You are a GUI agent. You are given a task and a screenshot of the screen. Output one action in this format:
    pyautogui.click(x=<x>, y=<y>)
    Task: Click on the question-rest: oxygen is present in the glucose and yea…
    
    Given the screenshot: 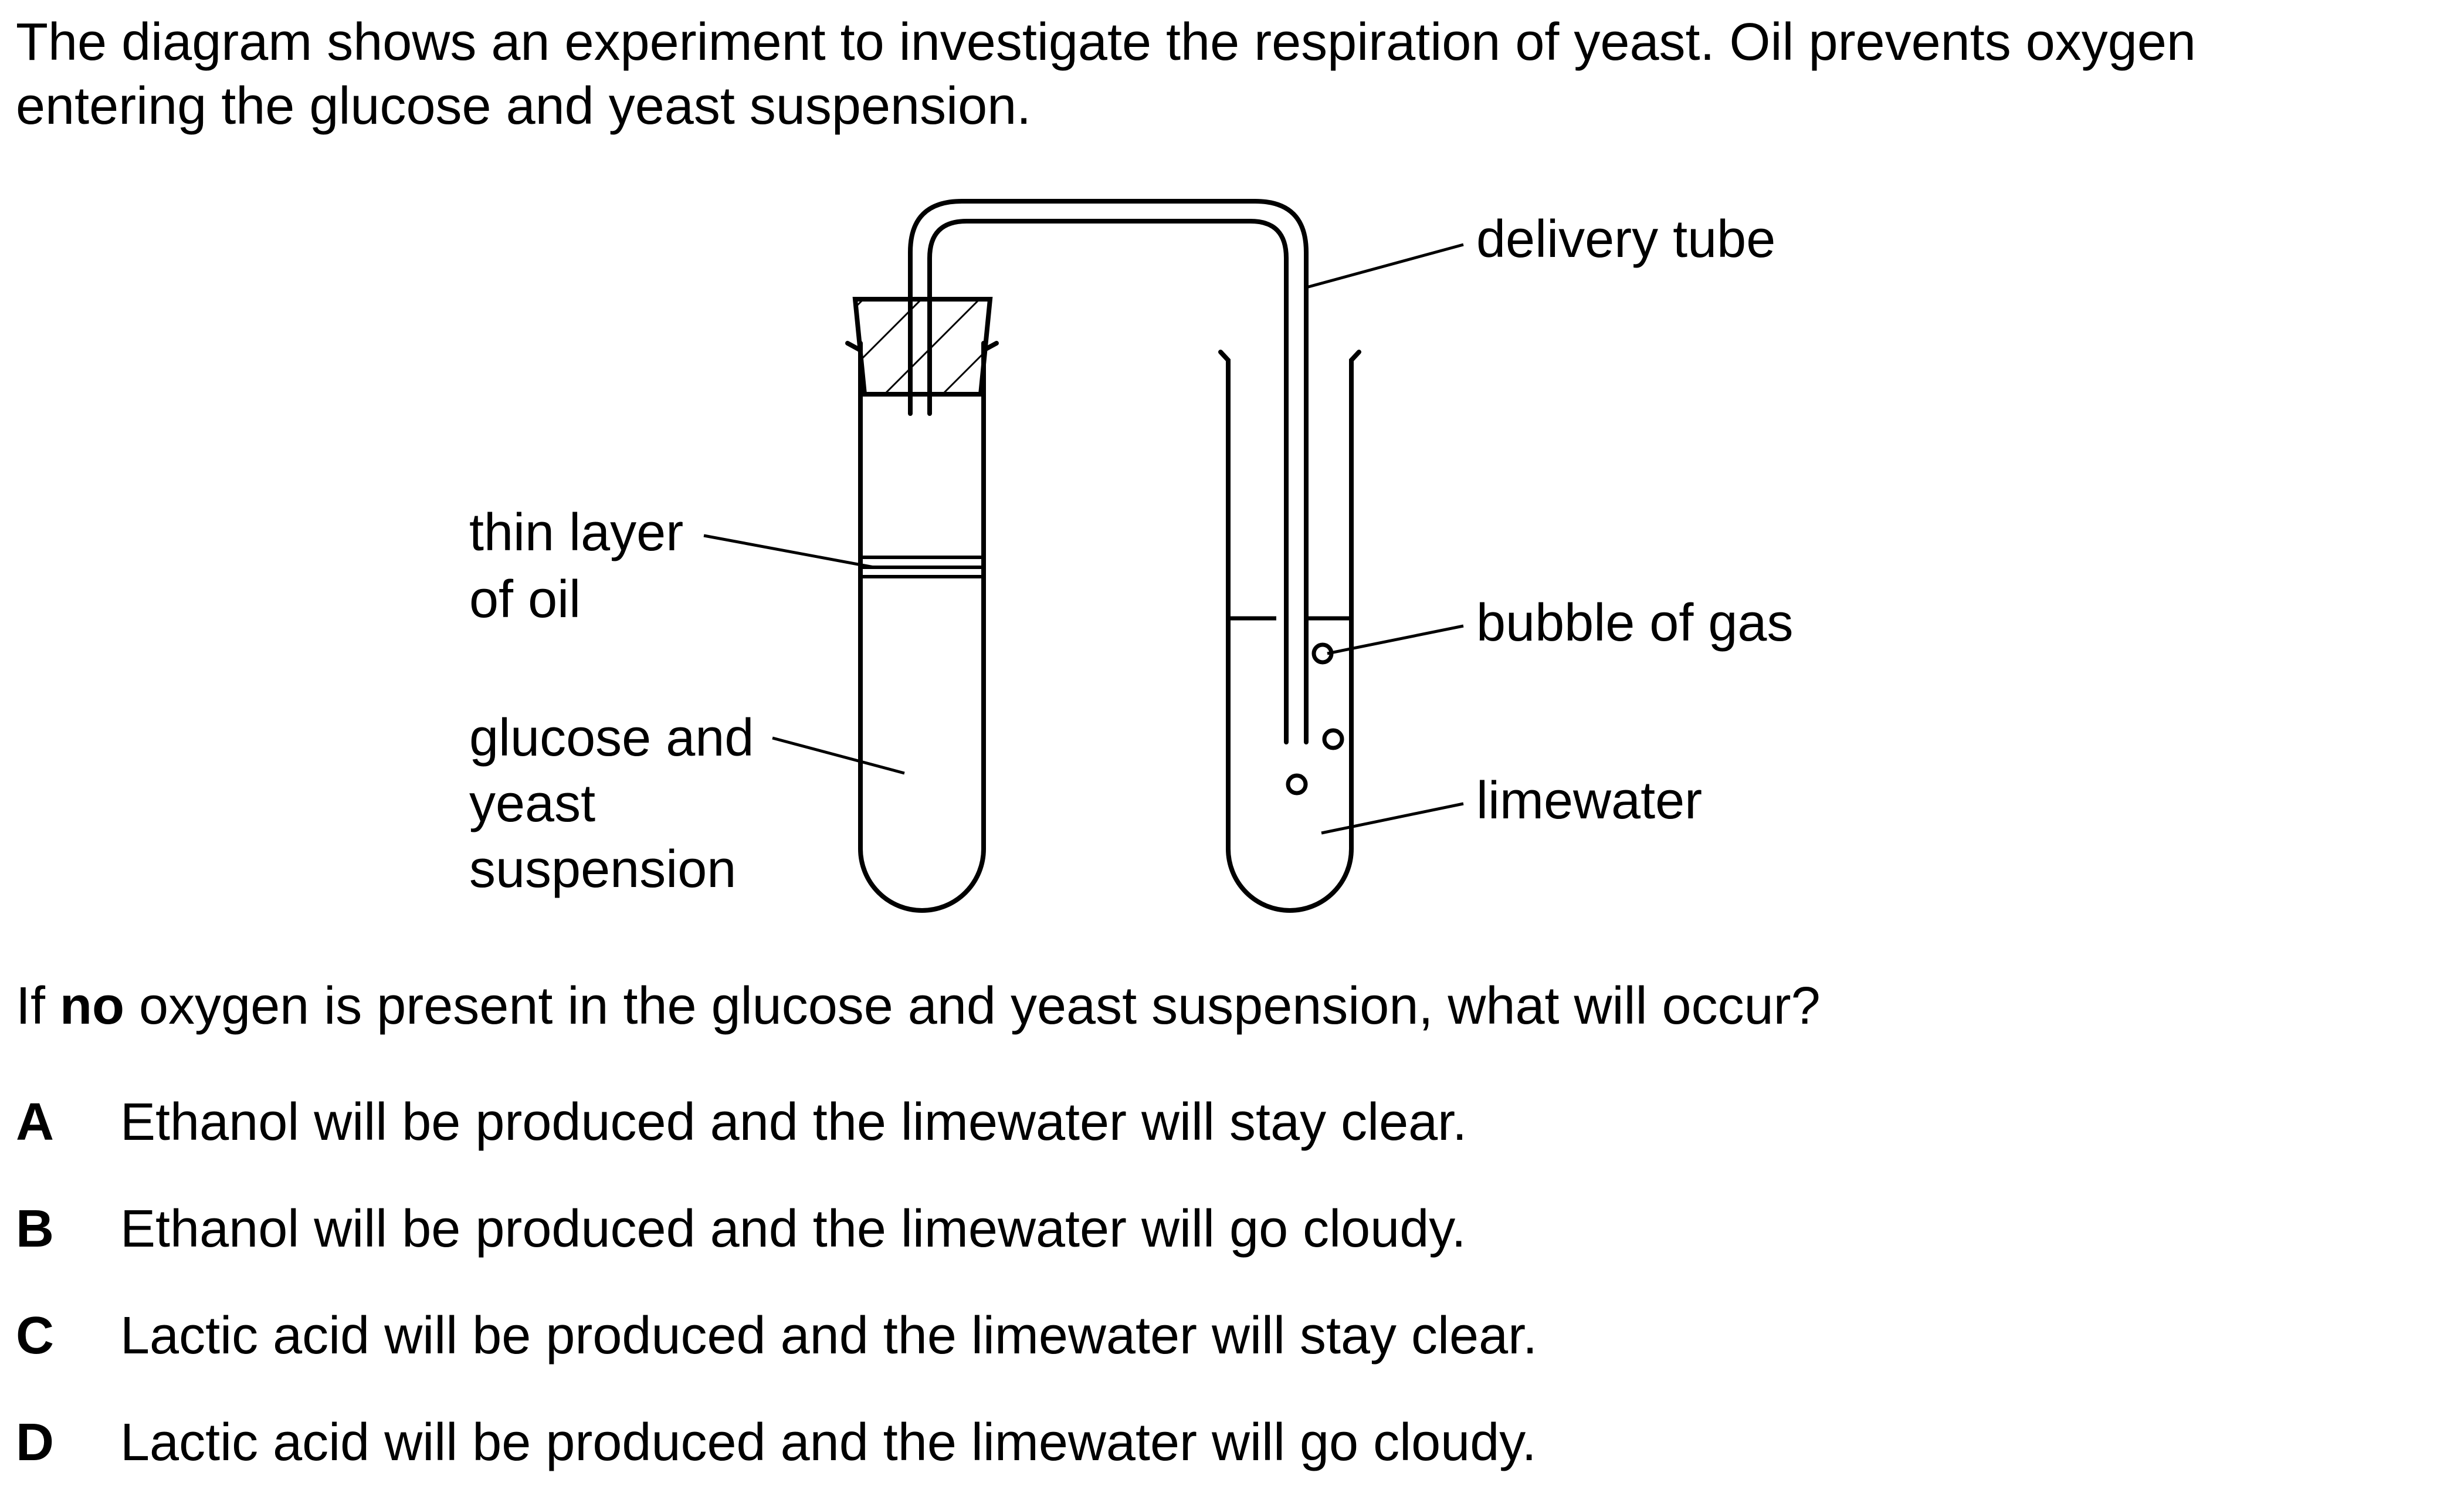 What is the action you would take?
    pyautogui.click(x=980, y=1006)
    